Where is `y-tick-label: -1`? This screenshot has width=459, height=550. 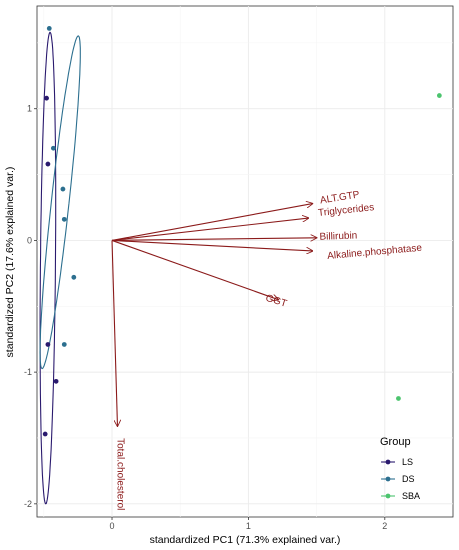
y-tick-label: -1 is located at coordinates (28, 372).